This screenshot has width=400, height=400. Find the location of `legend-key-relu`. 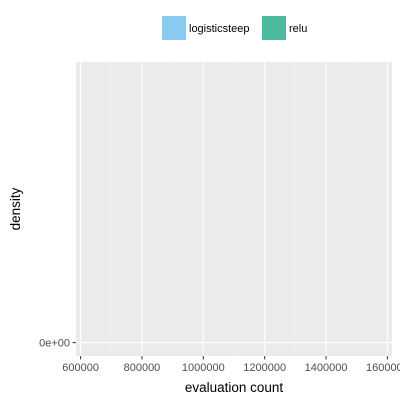

legend-key-relu is located at coordinates (274, 28).